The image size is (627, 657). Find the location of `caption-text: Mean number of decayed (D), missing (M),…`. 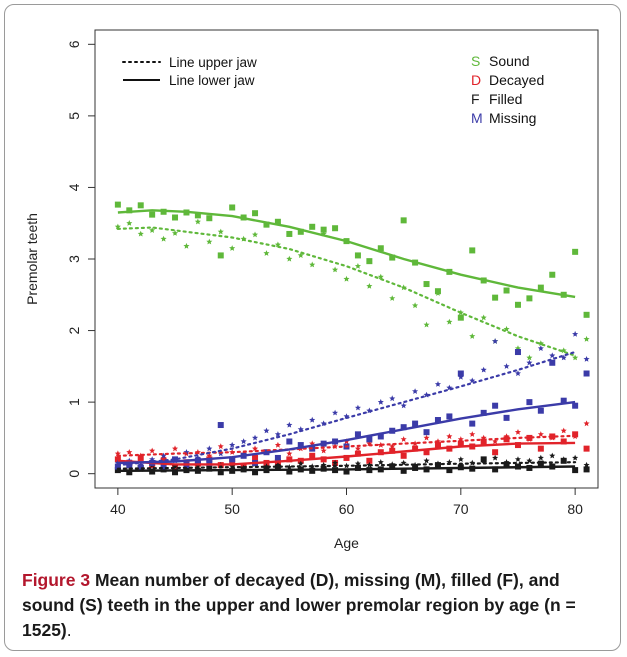

caption-text: Mean number of decayed (D), missing (M),… is located at coordinates (299, 605).